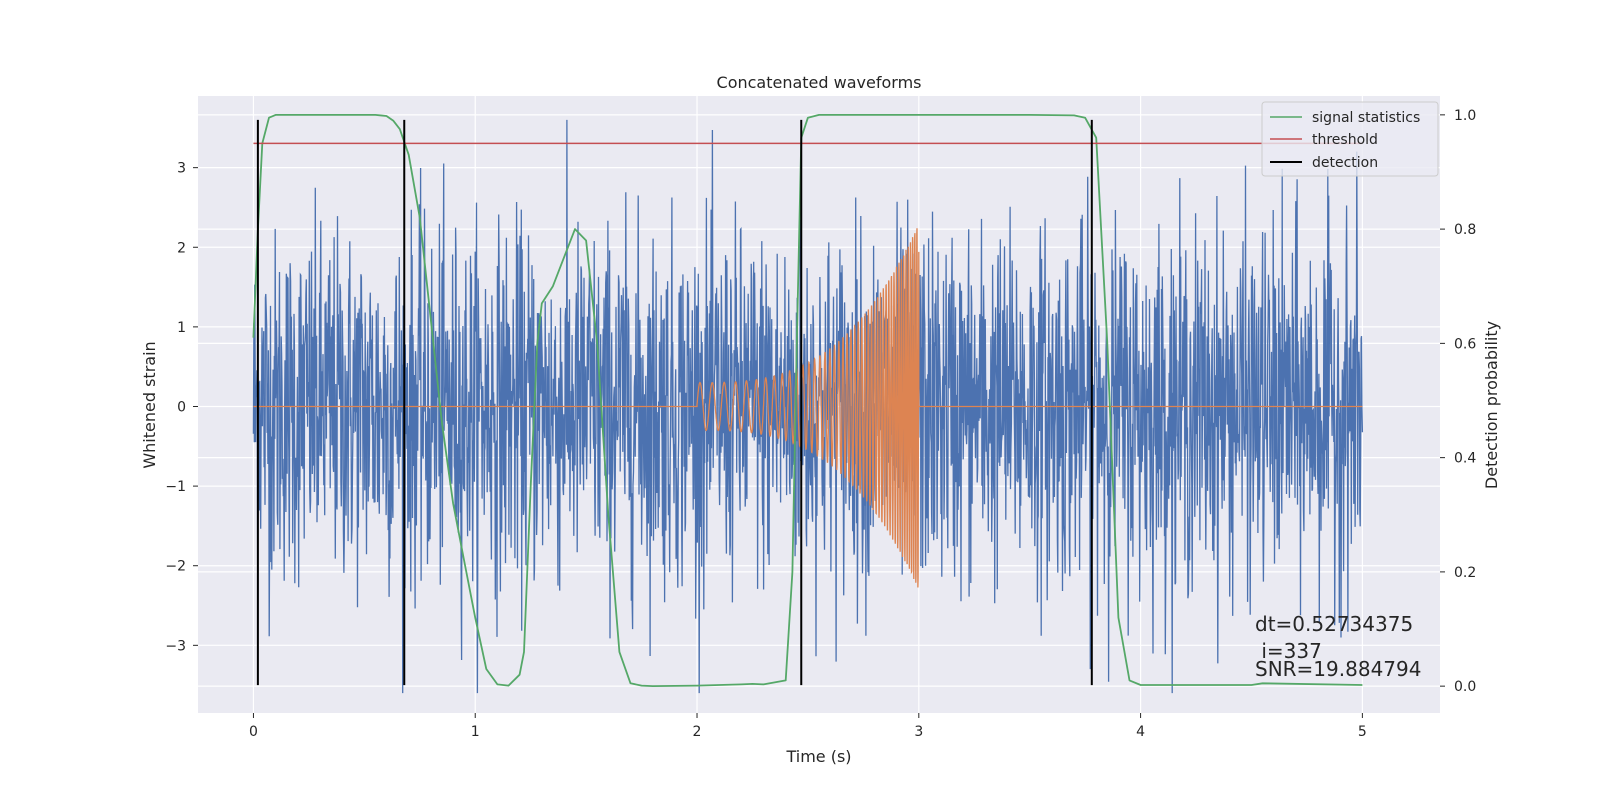 This screenshot has width=1600, height=800. What do you see at coordinates (1465, 687) in the screenshot?
I see `y-right-tick-label-0: 0.0` at bounding box center [1465, 687].